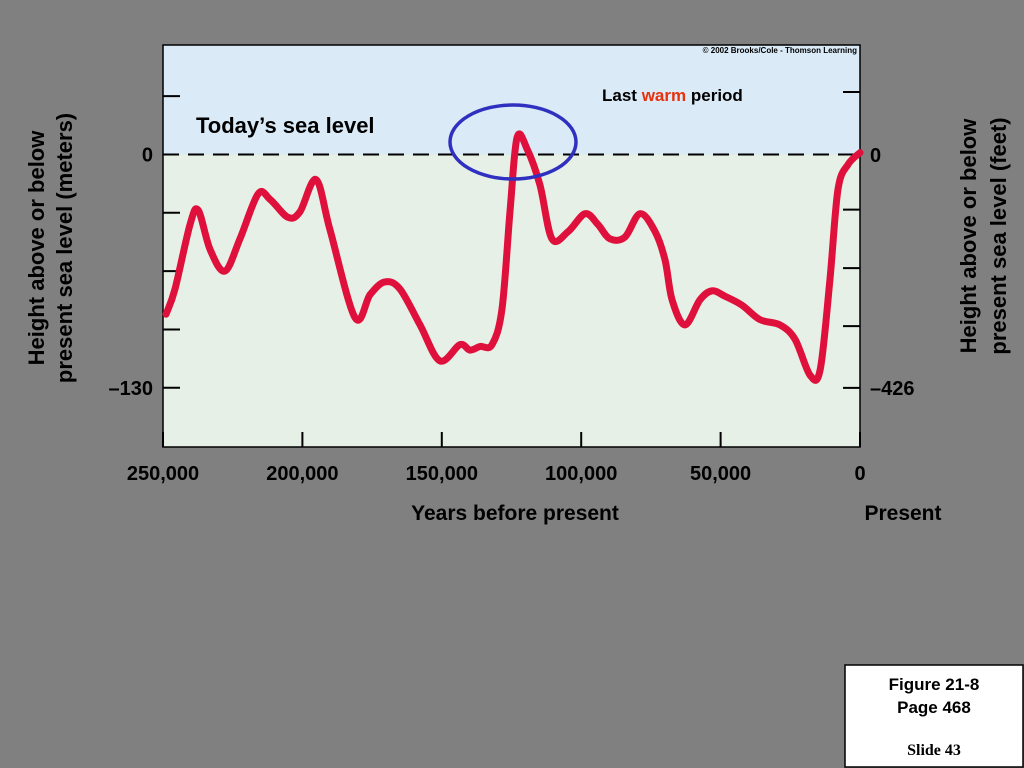 The width and height of the screenshot is (1024, 768). I want to click on figure-number: Figure 21-8, so click(934, 684).